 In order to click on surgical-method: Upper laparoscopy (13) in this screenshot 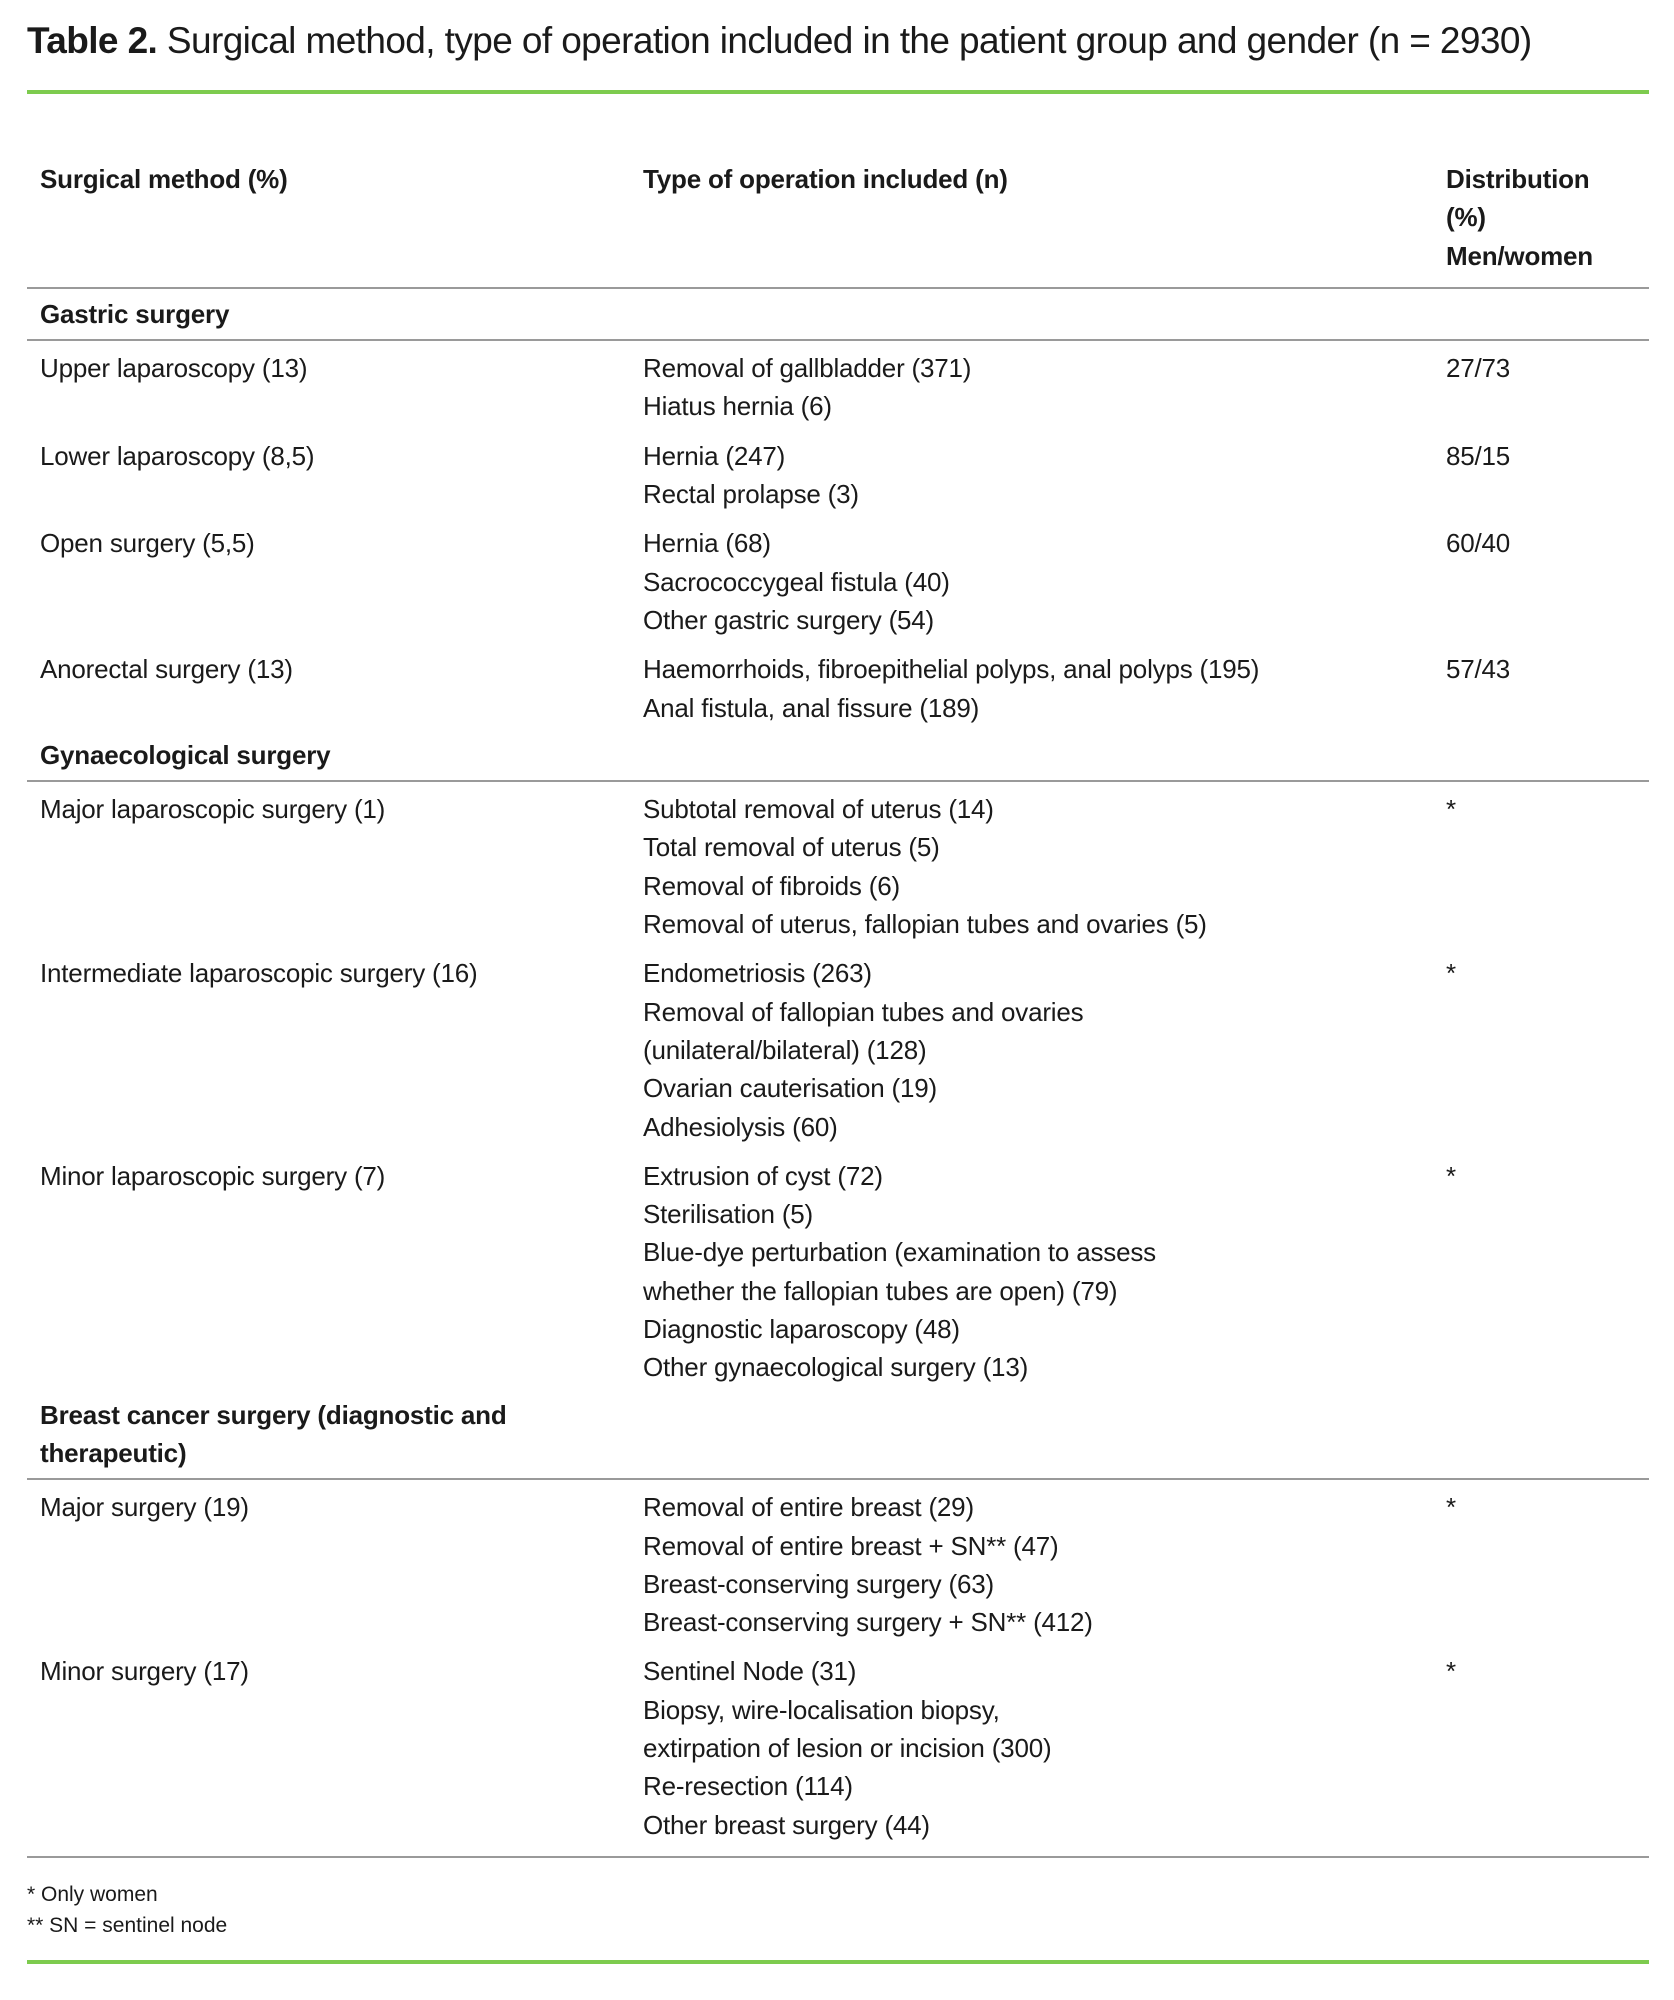, I will do `click(174, 368)`.